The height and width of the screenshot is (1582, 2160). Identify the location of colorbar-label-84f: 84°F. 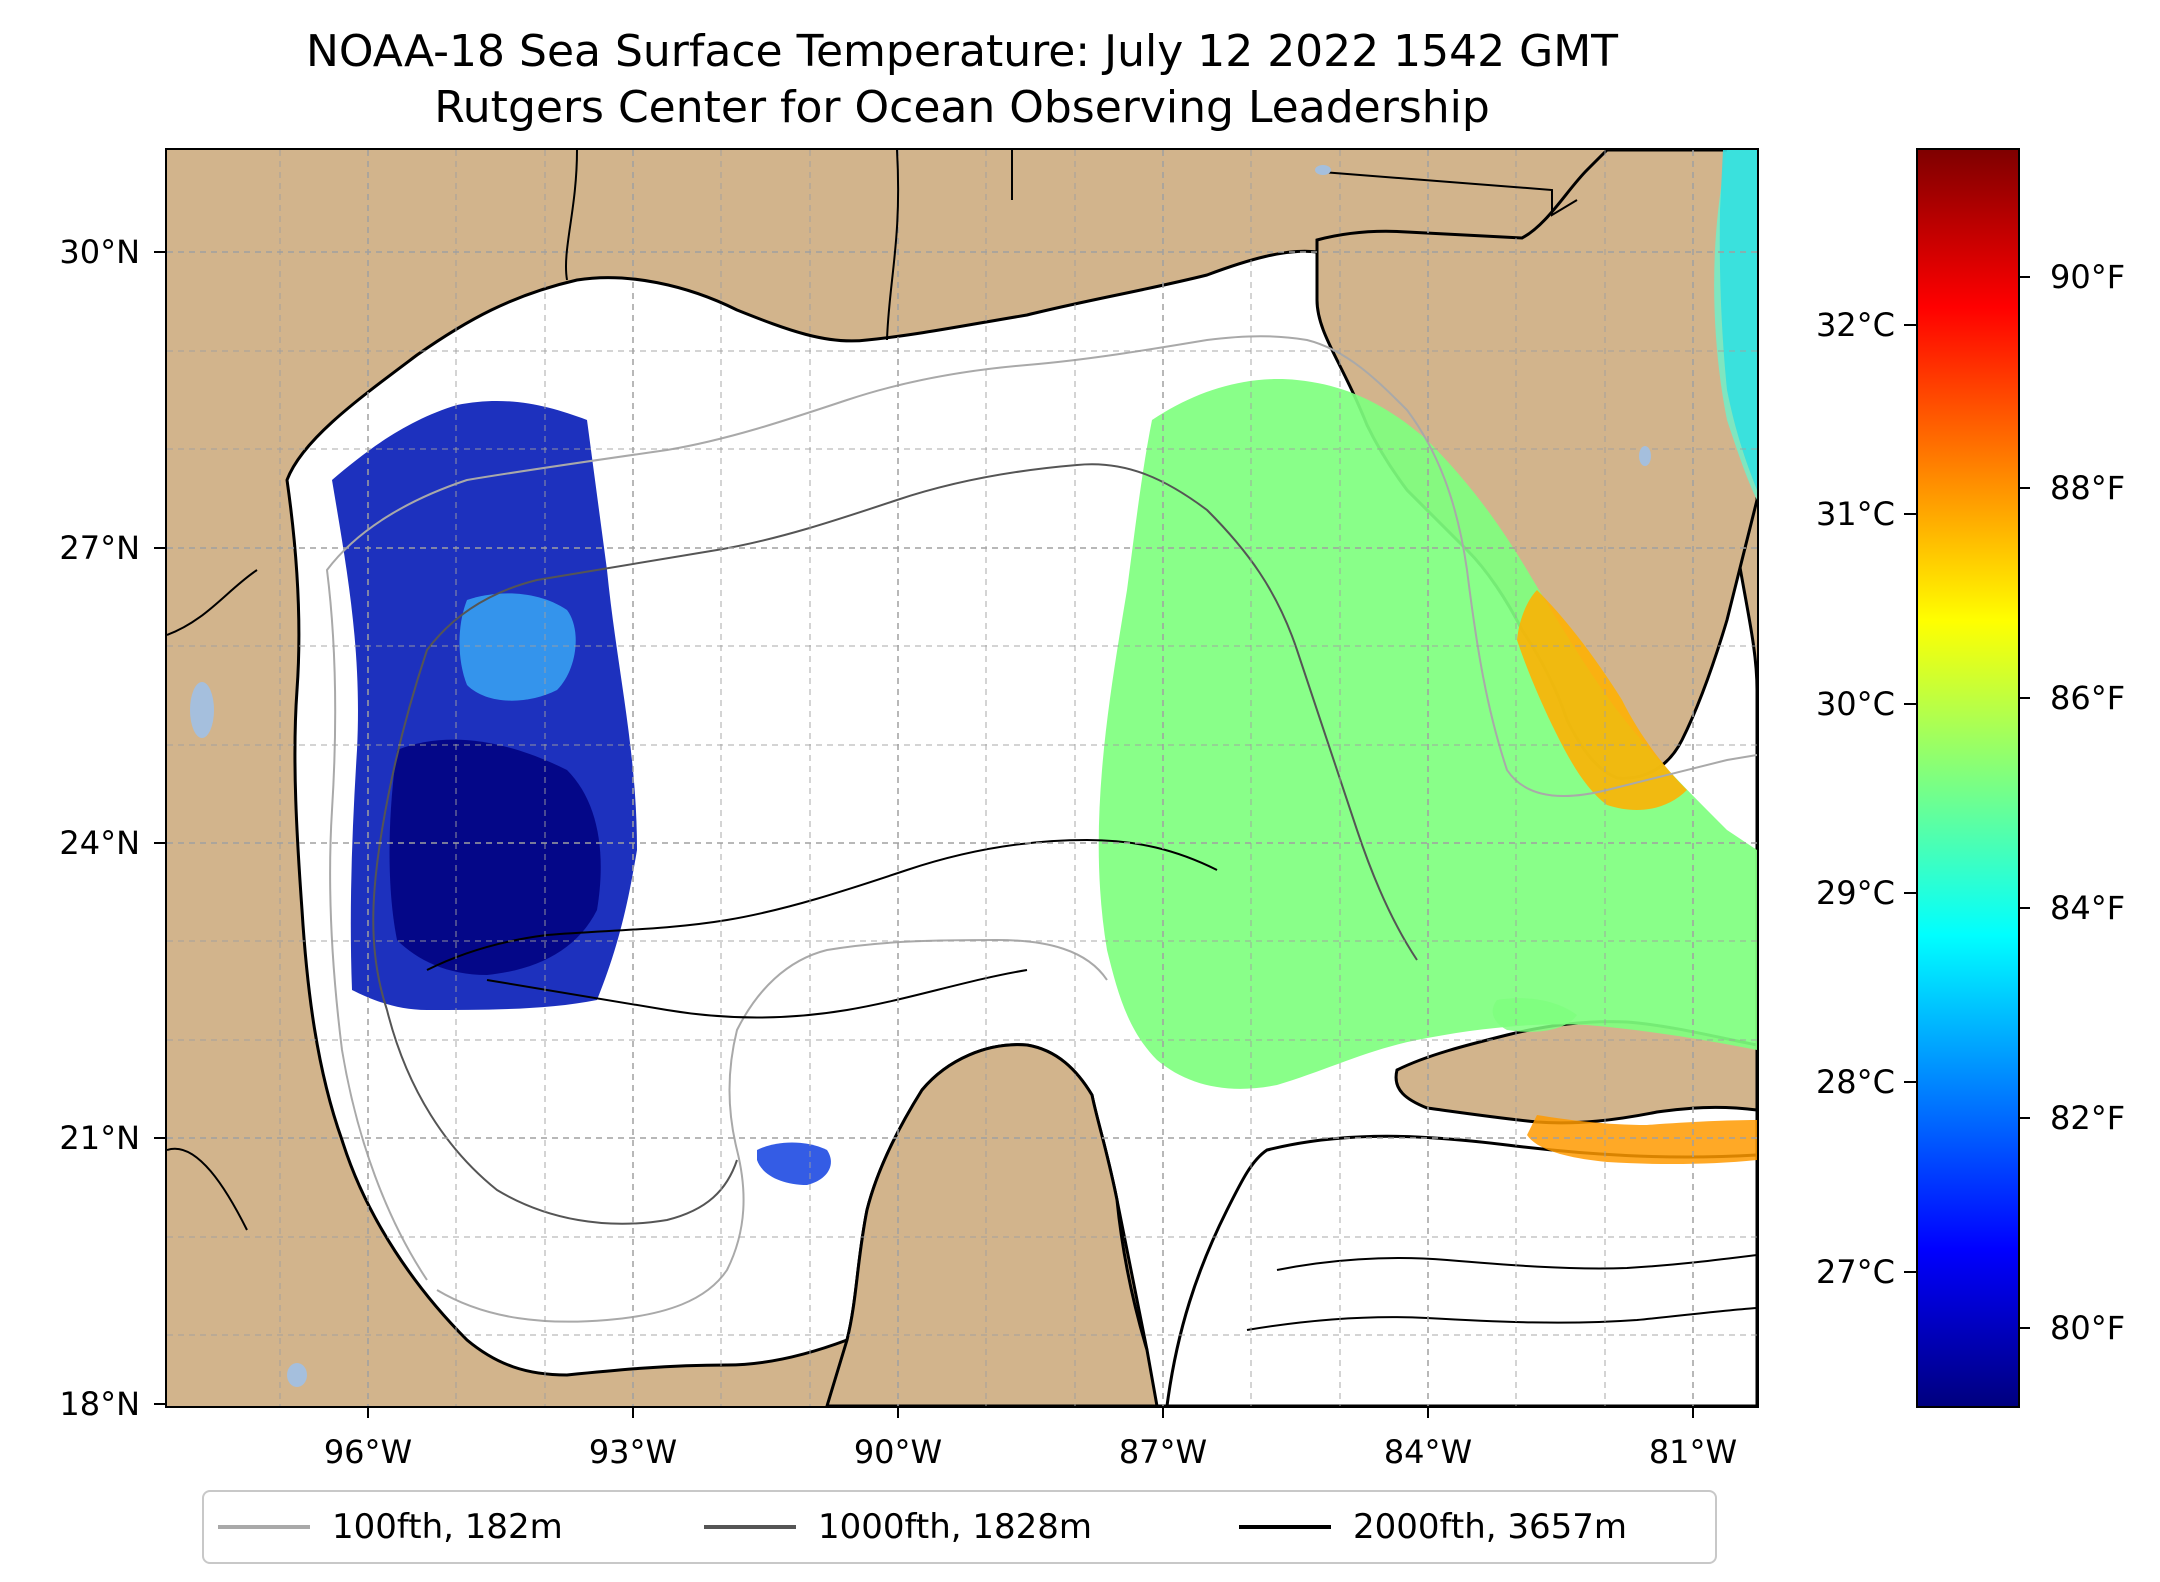
(2088, 908).